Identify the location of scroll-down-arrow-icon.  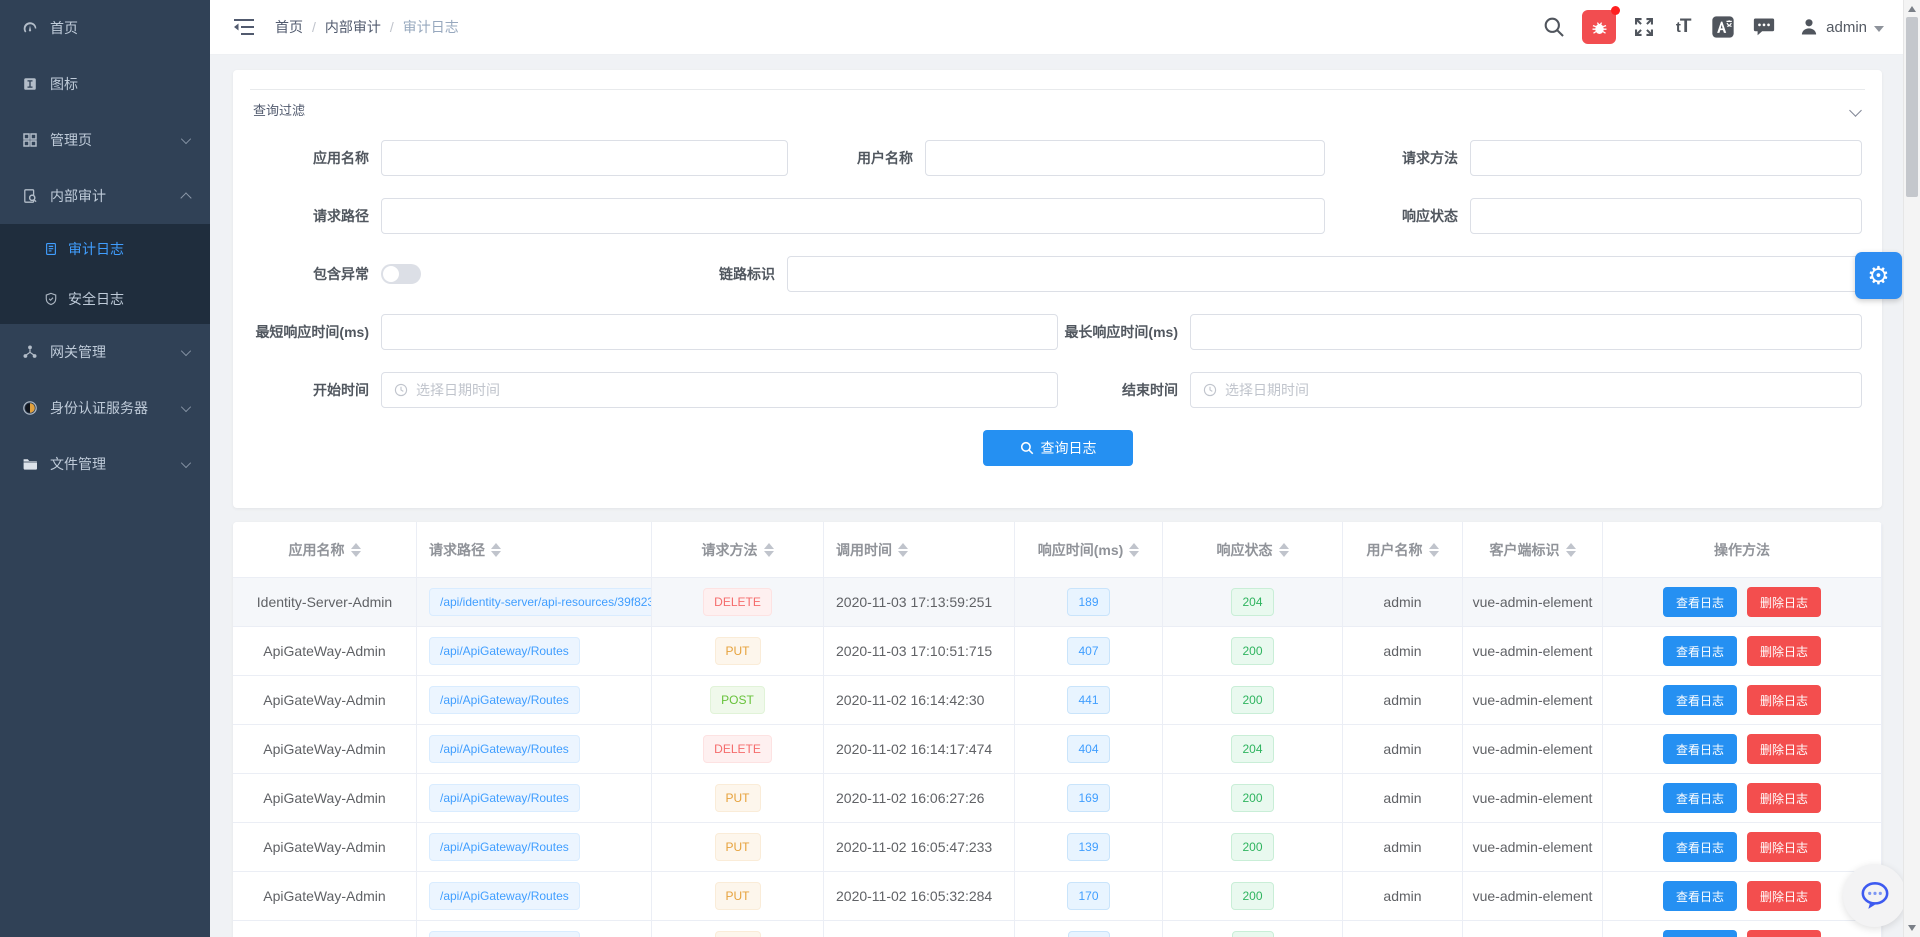
(1912, 928).